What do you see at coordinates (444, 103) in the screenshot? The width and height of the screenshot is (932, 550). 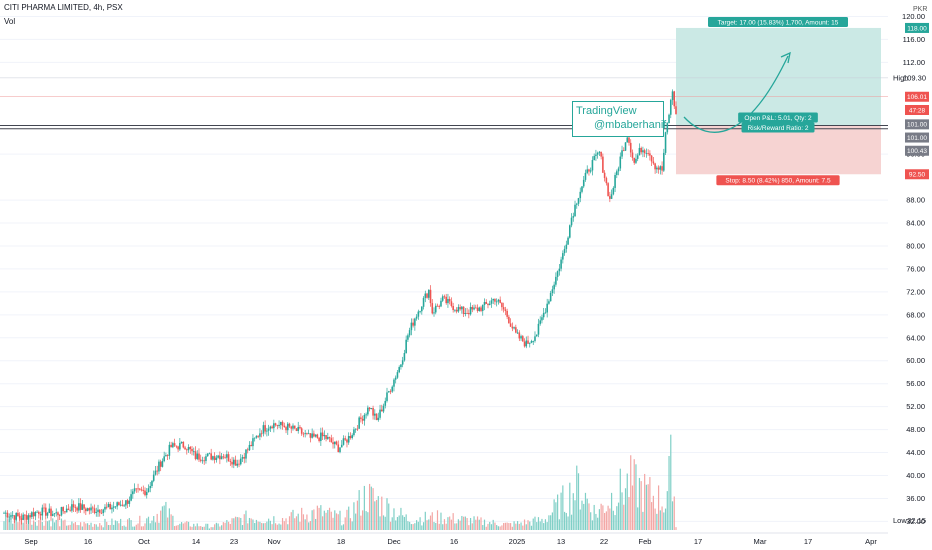 I see `guide-lines` at bounding box center [444, 103].